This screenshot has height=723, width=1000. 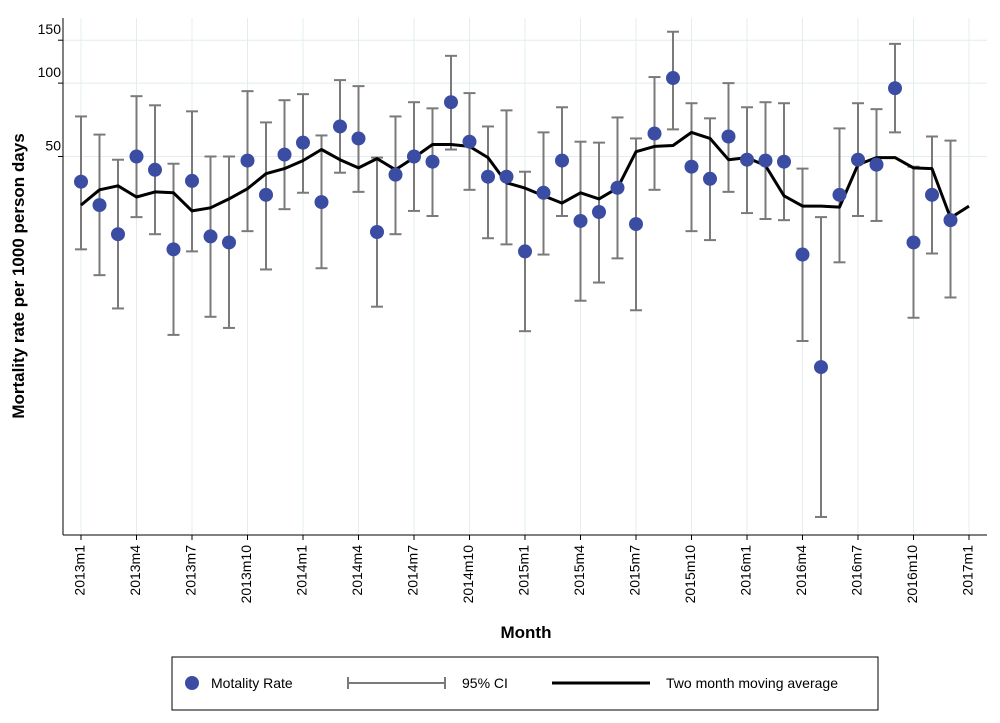 I want to click on y-tick-label: 150, so click(x=50, y=29).